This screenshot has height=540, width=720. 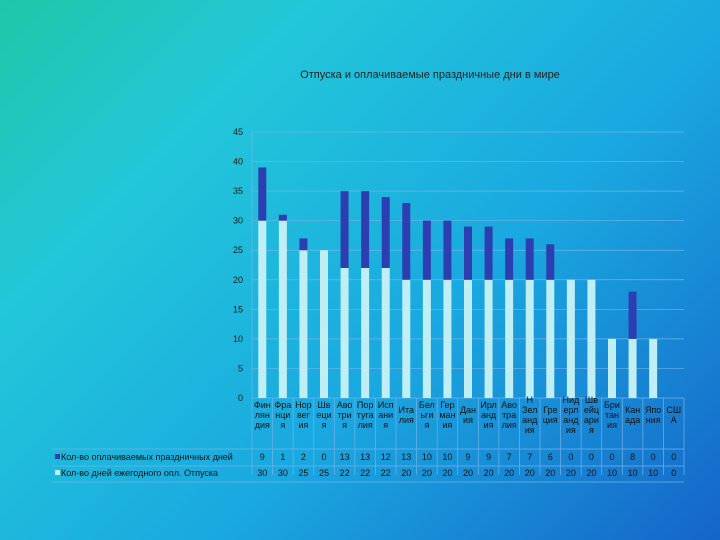 I want to click on y-axis: 0 5 10 15 20 25 30 35 40 45, so click(x=238, y=265).